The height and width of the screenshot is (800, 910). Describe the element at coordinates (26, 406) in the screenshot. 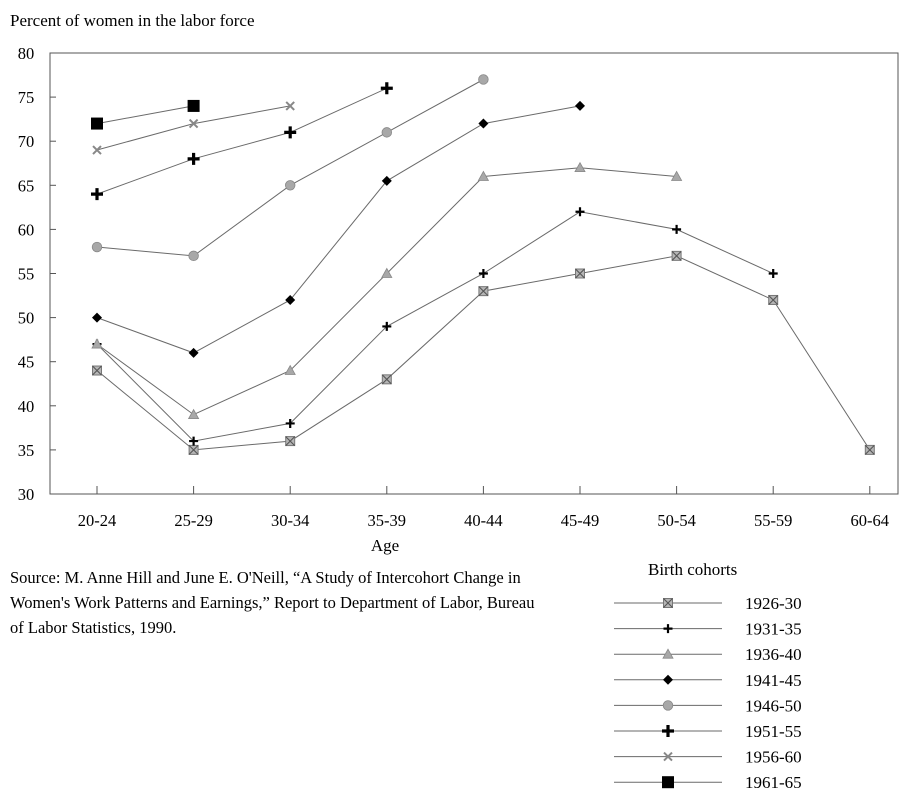

I see `y-tick-label: 40` at that location.